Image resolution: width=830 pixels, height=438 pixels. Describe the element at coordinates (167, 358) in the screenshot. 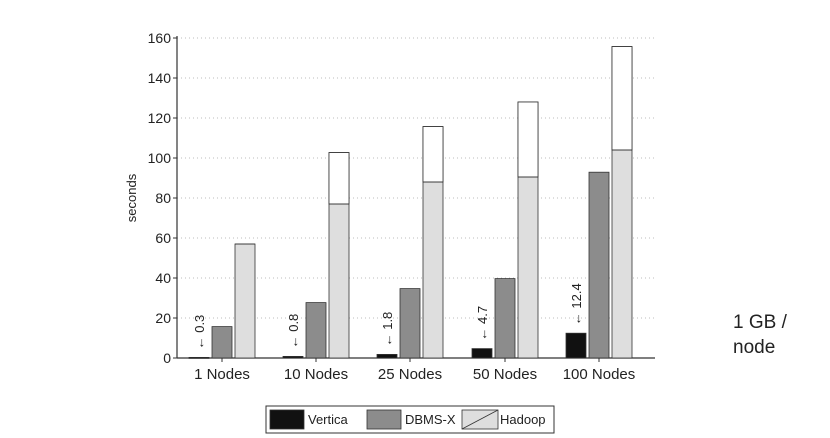

I see `y-tick-label: 0` at that location.